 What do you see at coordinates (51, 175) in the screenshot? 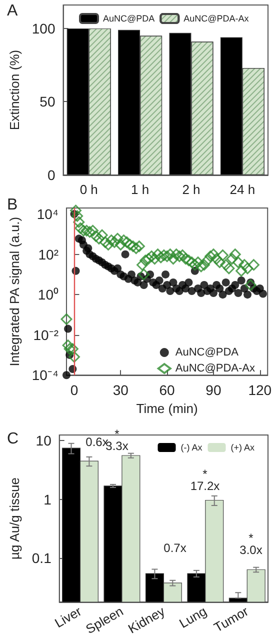
I see `y-tick-label: 0` at bounding box center [51, 175].